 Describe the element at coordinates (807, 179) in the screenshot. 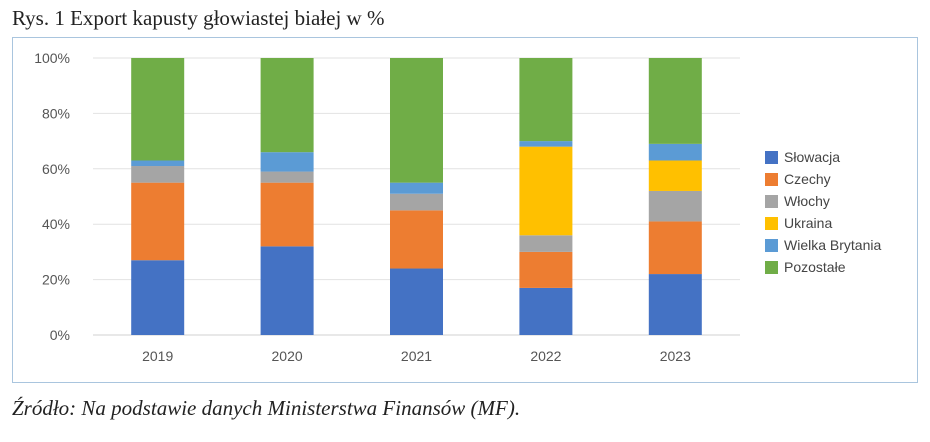

I see `legend-label: Czechy` at that location.